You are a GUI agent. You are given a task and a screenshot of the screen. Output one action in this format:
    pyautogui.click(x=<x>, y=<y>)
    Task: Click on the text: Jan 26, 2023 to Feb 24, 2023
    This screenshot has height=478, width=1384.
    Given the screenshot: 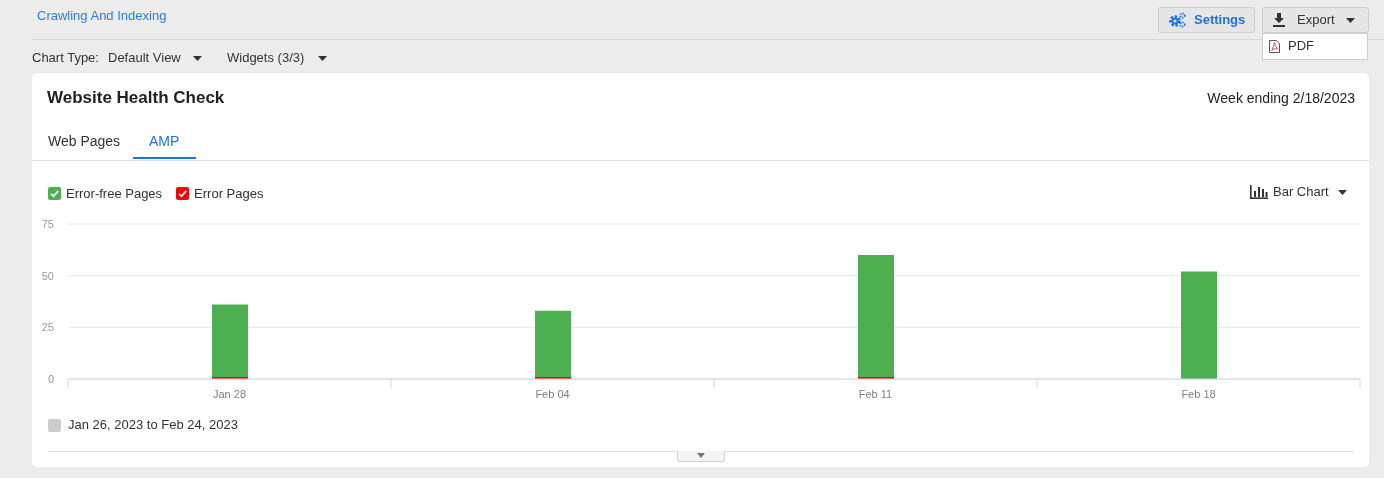 What is the action you would take?
    pyautogui.click(x=153, y=424)
    